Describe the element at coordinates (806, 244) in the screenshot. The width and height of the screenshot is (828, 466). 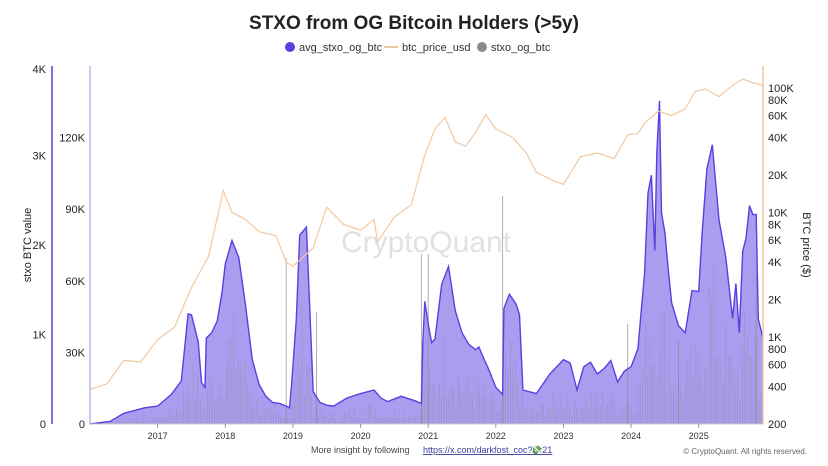
I see `y-axis-right-label: BTC price ($)` at that location.